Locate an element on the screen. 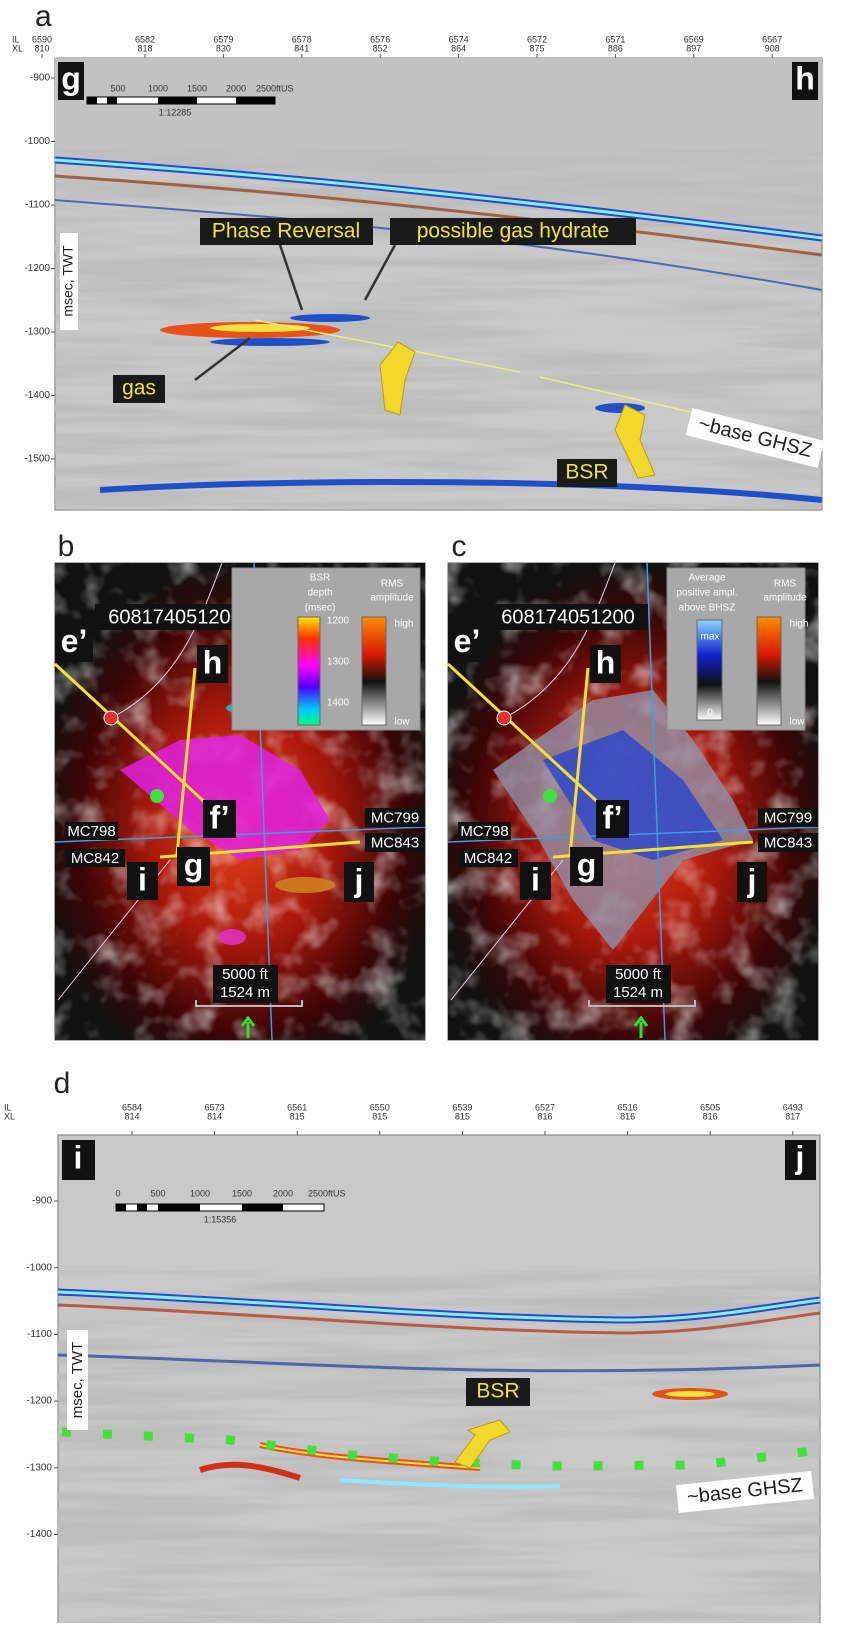 The height and width of the screenshot is (1628, 851). legend-tick: 1200 is located at coordinates (338, 621).